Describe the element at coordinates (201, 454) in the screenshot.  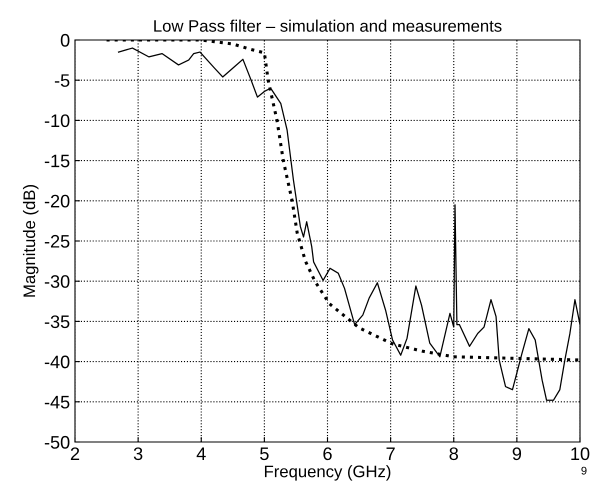
I see `x-tick-label: 4` at that location.